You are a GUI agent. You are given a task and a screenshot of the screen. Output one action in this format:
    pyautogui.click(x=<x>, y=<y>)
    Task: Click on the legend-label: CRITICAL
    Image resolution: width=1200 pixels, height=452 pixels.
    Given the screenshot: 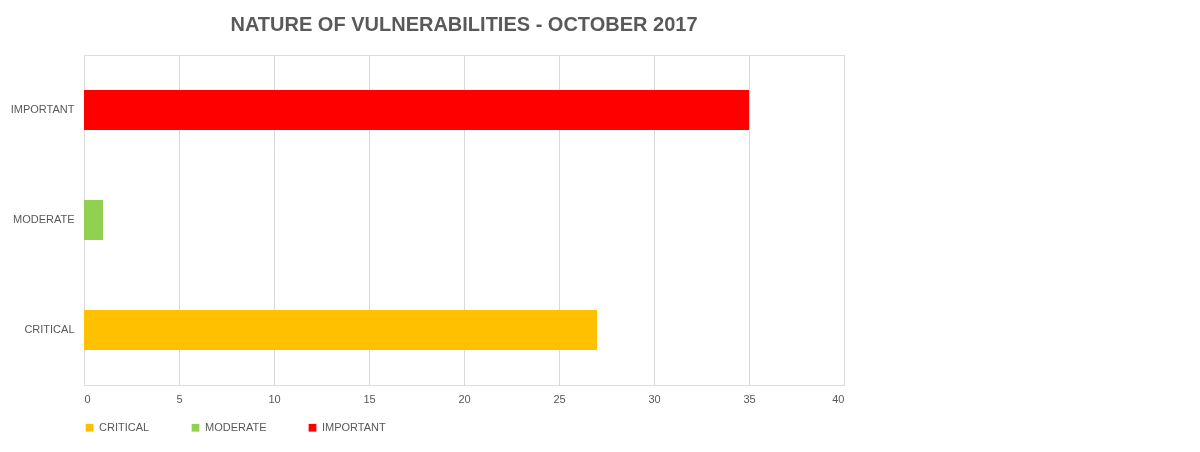 What is the action you would take?
    pyautogui.click(x=124, y=426)
    